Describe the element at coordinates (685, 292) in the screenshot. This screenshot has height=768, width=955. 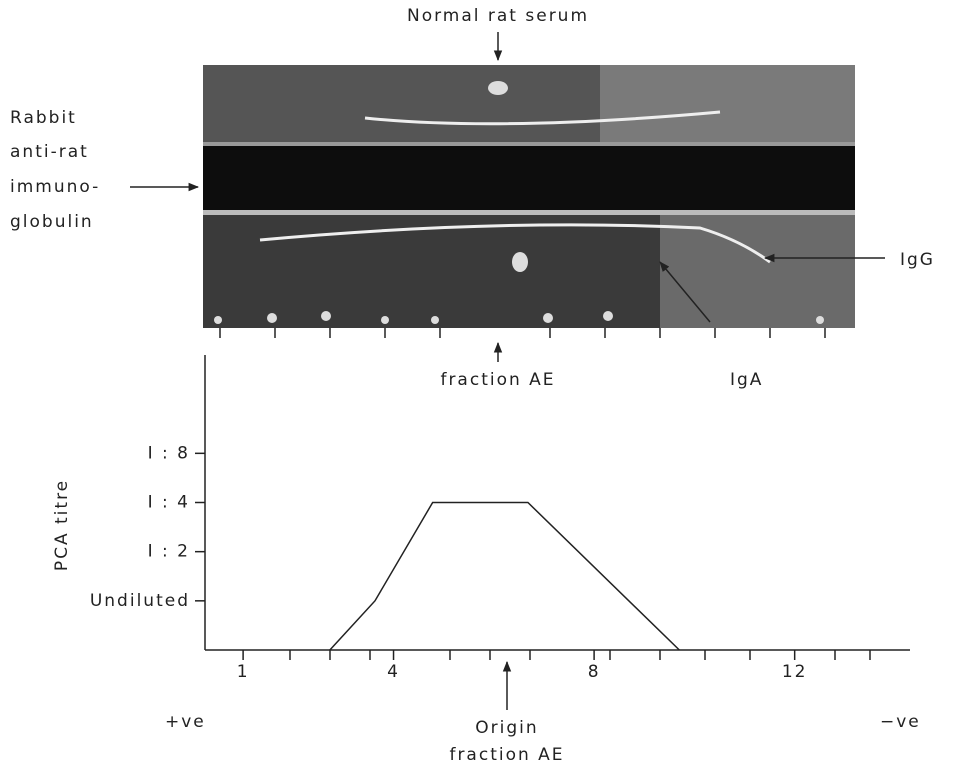
I see `arrow` at that location.